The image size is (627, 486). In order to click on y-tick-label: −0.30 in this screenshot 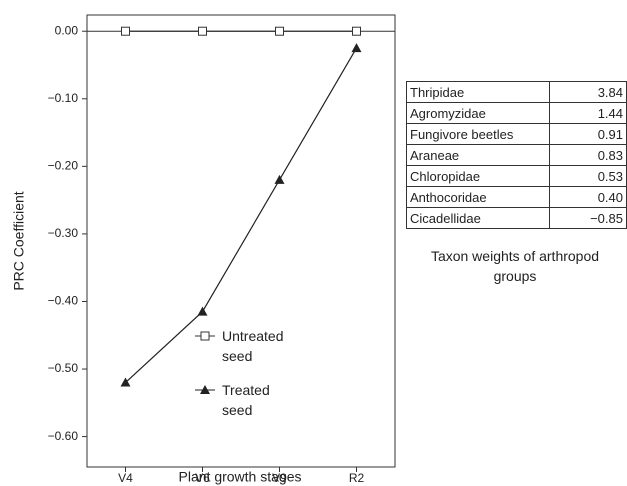, I will do `click(63, 233)`.